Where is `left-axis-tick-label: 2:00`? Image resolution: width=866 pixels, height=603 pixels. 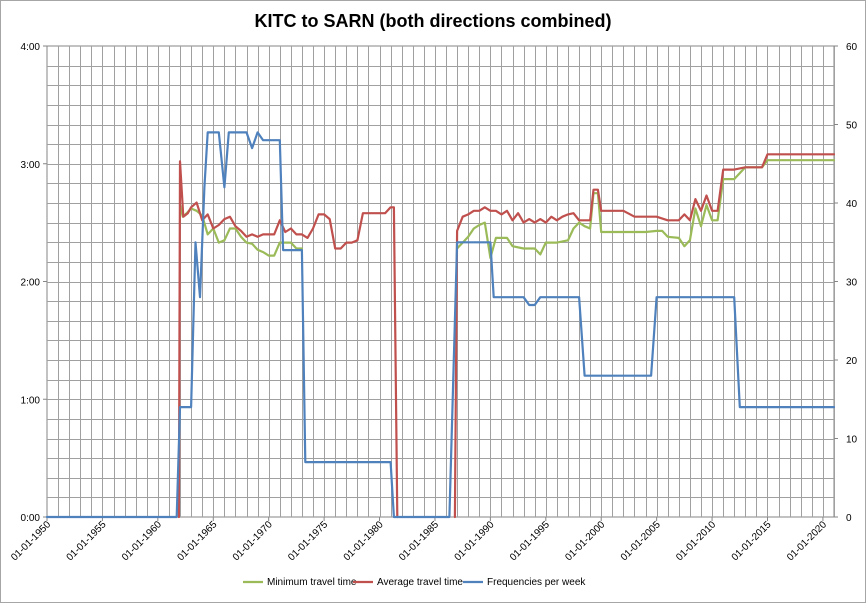
left-axis-tick-label: 2:00 is located at coordinates (31, 283).